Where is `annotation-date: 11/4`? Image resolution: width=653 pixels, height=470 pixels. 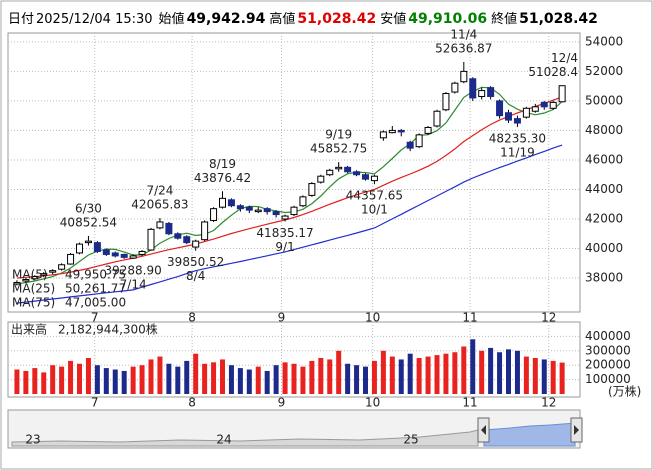
annotation-date: 11/4 is located at coordinates (463, 34).